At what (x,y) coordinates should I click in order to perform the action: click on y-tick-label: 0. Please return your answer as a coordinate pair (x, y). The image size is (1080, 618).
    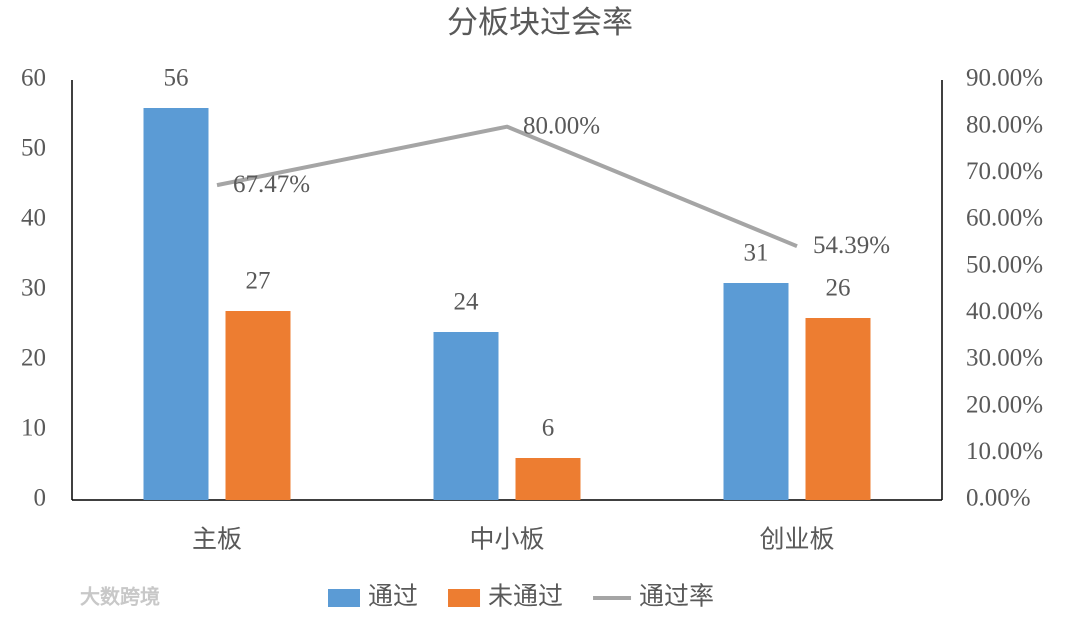
    Looking at the image, I should click on (40, 498).